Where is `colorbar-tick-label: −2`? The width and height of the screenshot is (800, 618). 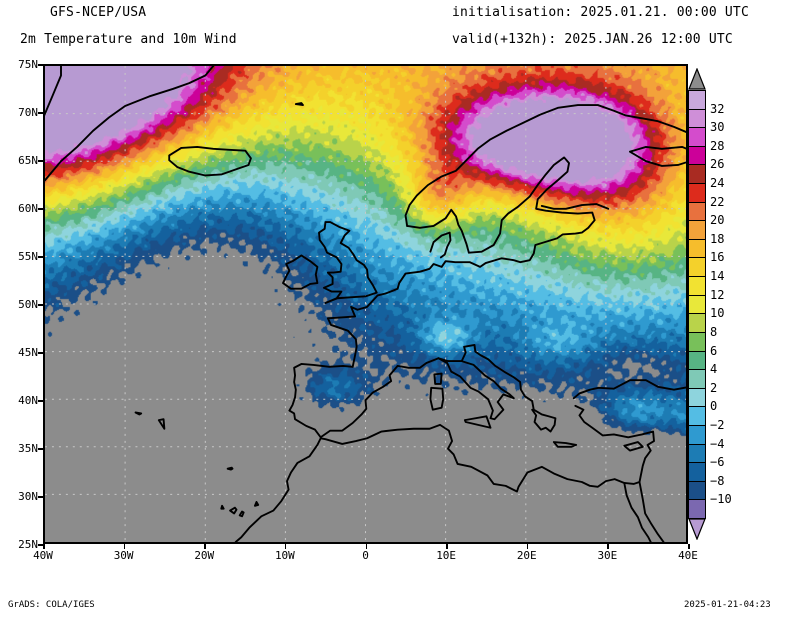 colorbar-tick-label: −2 is located at coordinates (717, 424).